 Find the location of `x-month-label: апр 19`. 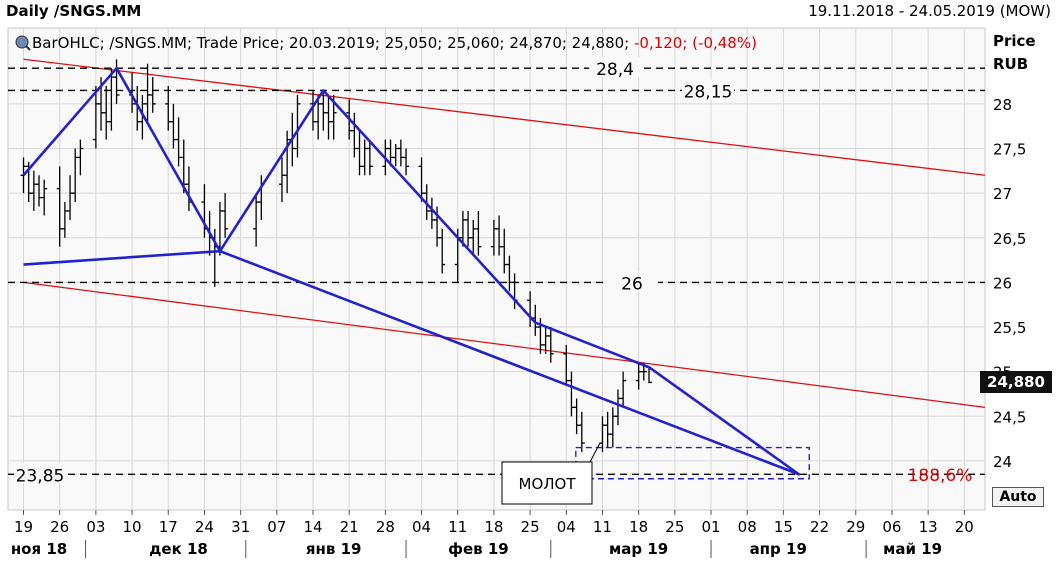

x-month-label: апр 19 is located at coordinates (778, 549).